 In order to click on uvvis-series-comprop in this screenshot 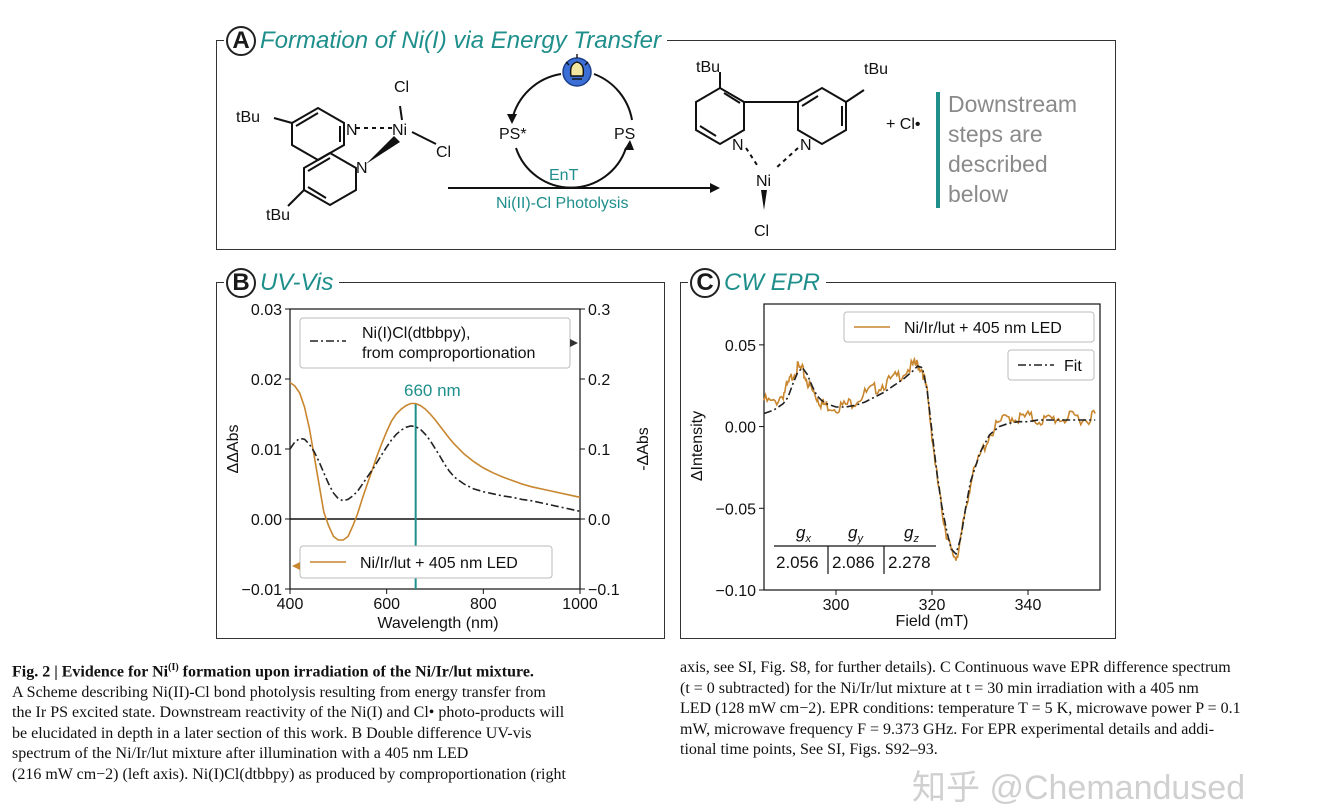, I will do `click(435, 469)`.